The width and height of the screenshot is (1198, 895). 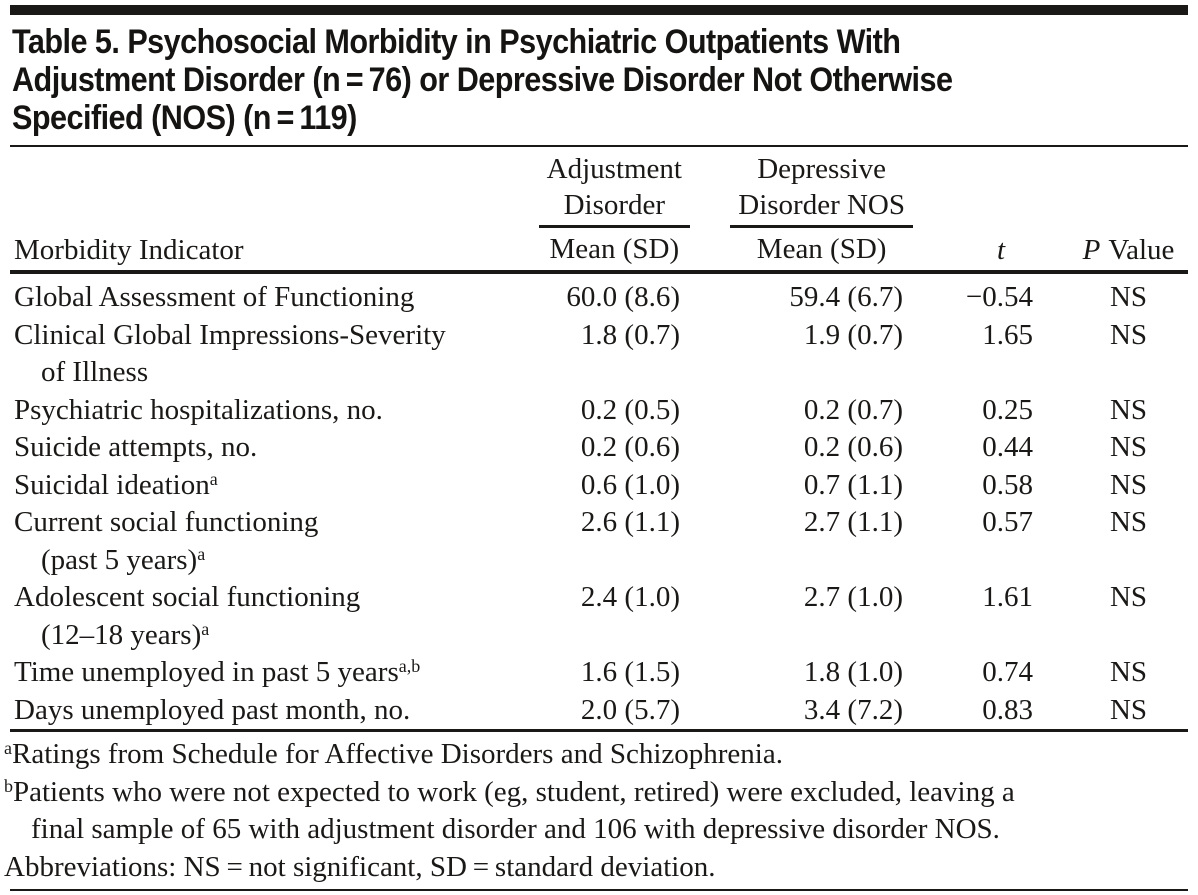 What do you see at coordinates (136, 447) in the screenshot?
I see `row-label: Suicide attempts, no.` at bounding box center [136, 447].